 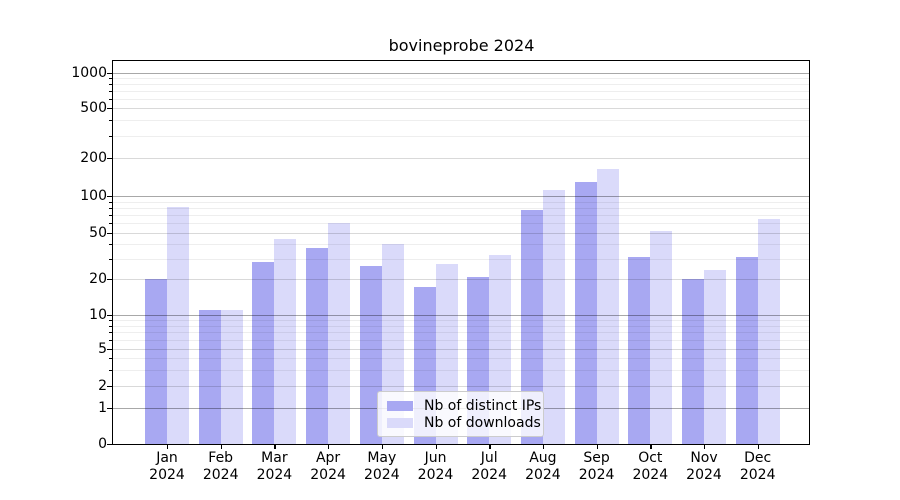 What do you see at coordinates (651, 446) in the screenshot?
I see `x-tick-mark-oct` at bounding box center [651, 446].